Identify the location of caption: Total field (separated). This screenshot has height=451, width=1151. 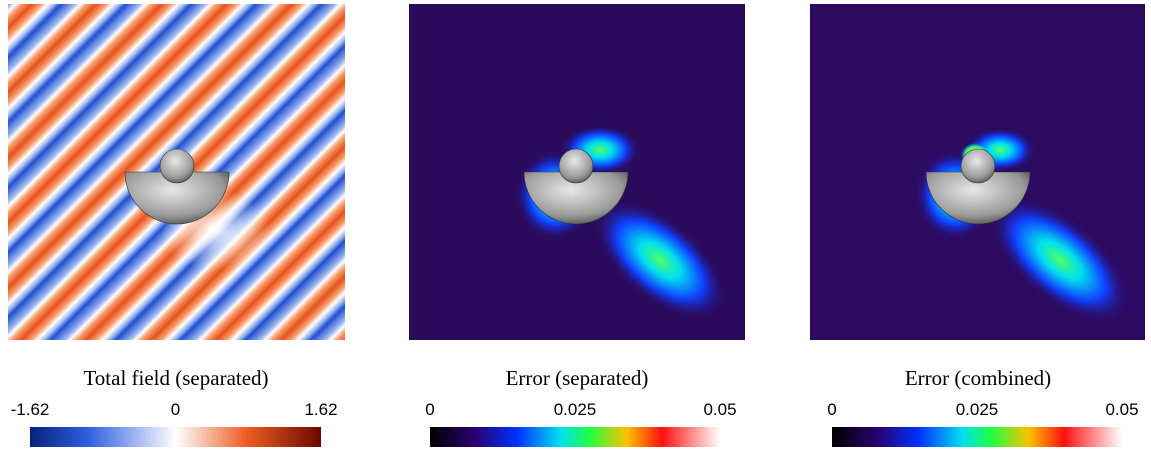
(175, 378).